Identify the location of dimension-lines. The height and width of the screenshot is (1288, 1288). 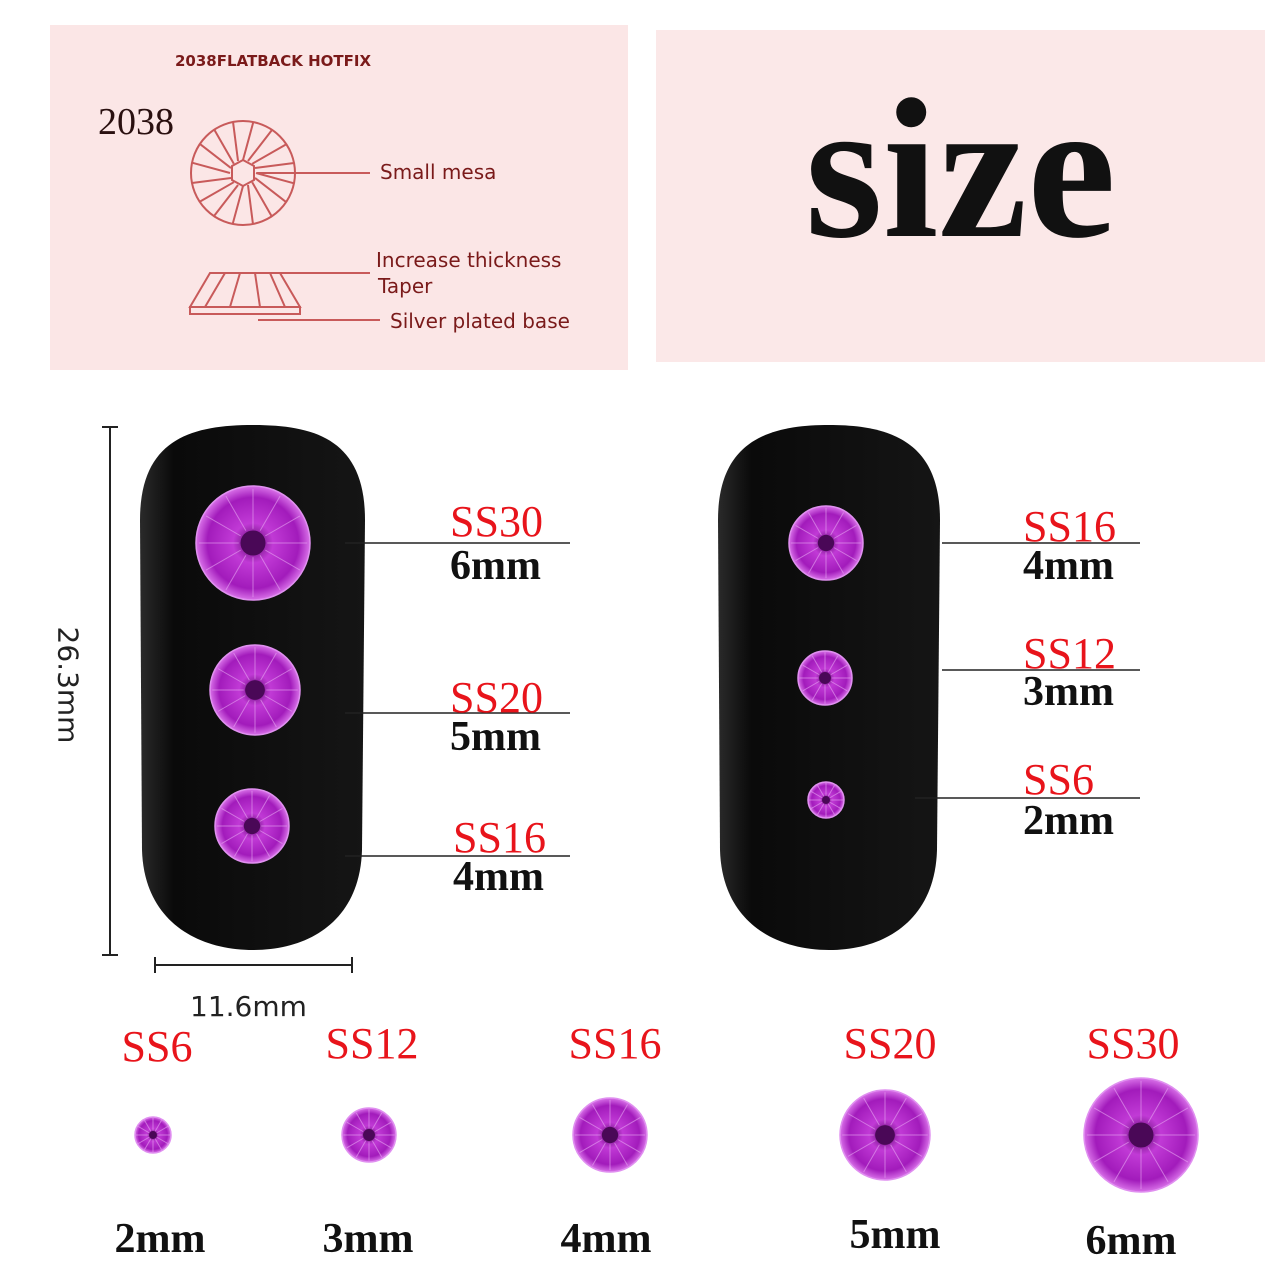
(227, 699).